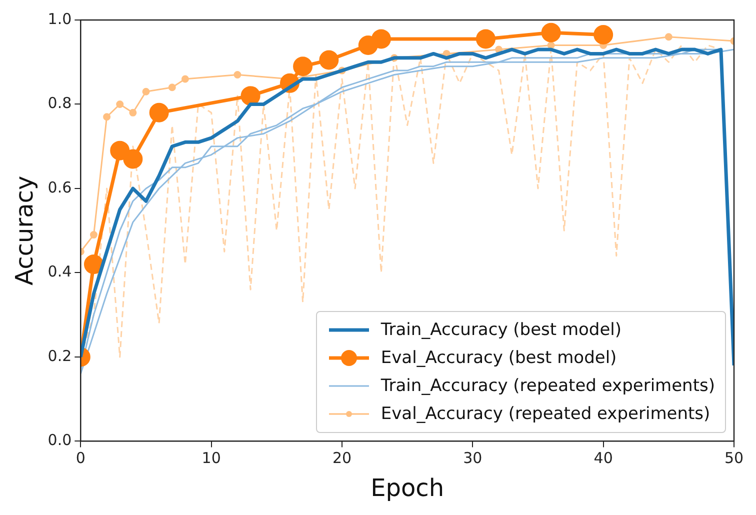 The image size is (756, 515). I want to click on y-tick-label: 0.2, so click(60, 355).